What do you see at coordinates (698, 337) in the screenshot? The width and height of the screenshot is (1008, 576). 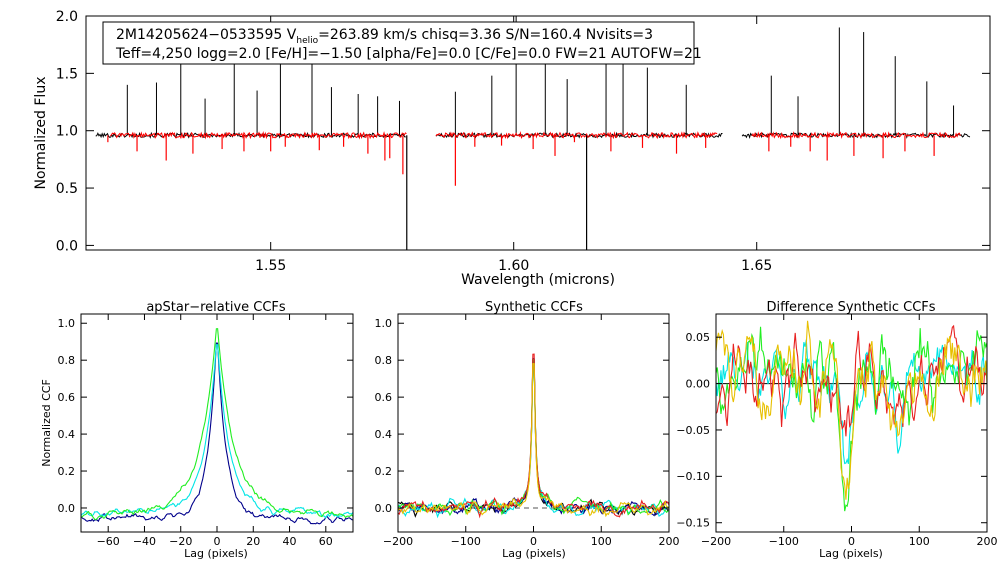 I see `y-tick-label: 0.05` at bounding box center [698, 337].